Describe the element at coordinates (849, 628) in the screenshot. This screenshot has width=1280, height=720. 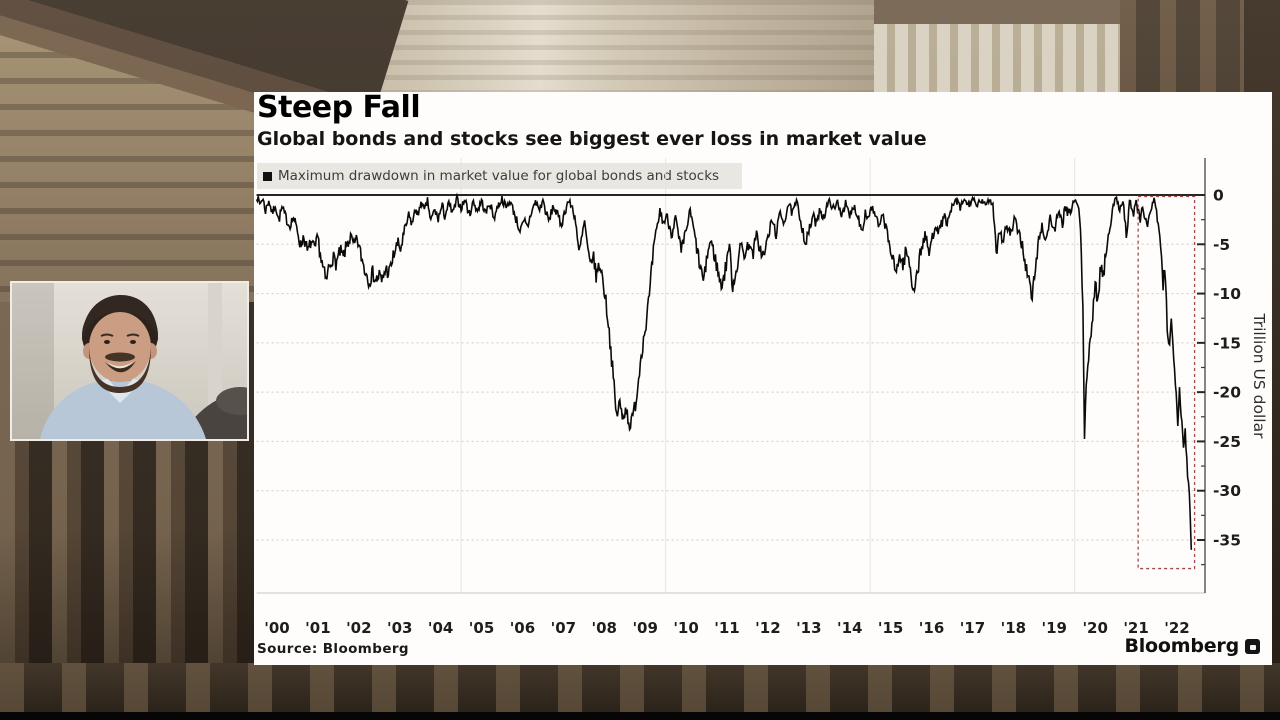
I see `x-tick-label: '14` at that location.